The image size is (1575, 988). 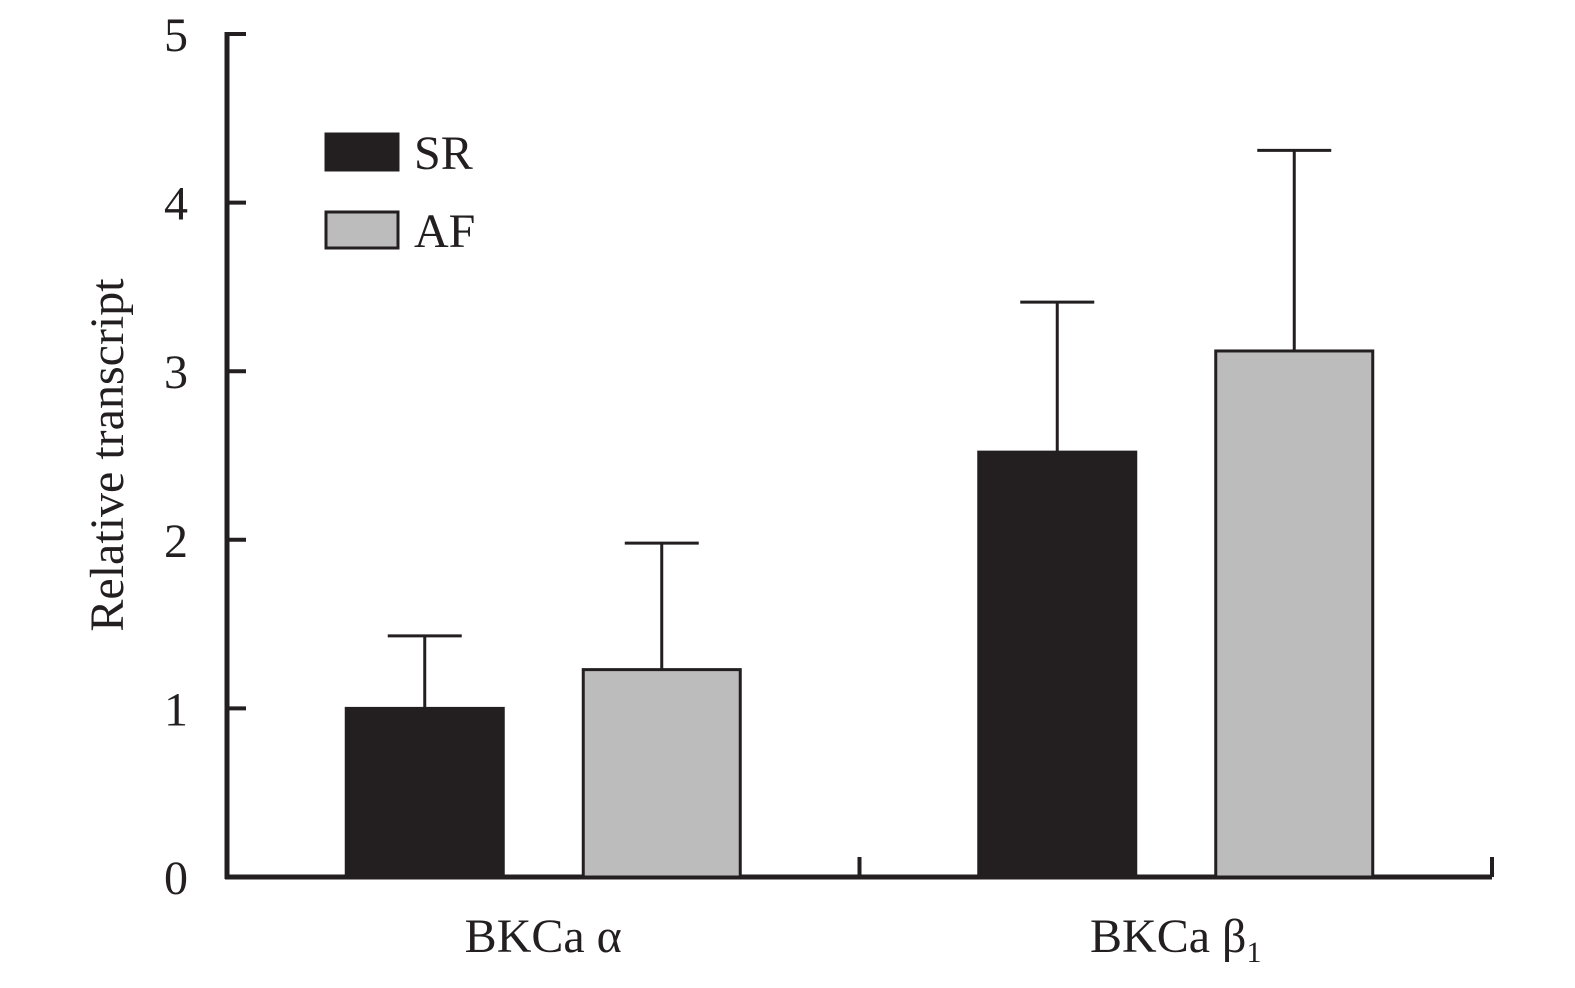 I want to click on legend-label-sr: SR, so click(x=443, y=153).